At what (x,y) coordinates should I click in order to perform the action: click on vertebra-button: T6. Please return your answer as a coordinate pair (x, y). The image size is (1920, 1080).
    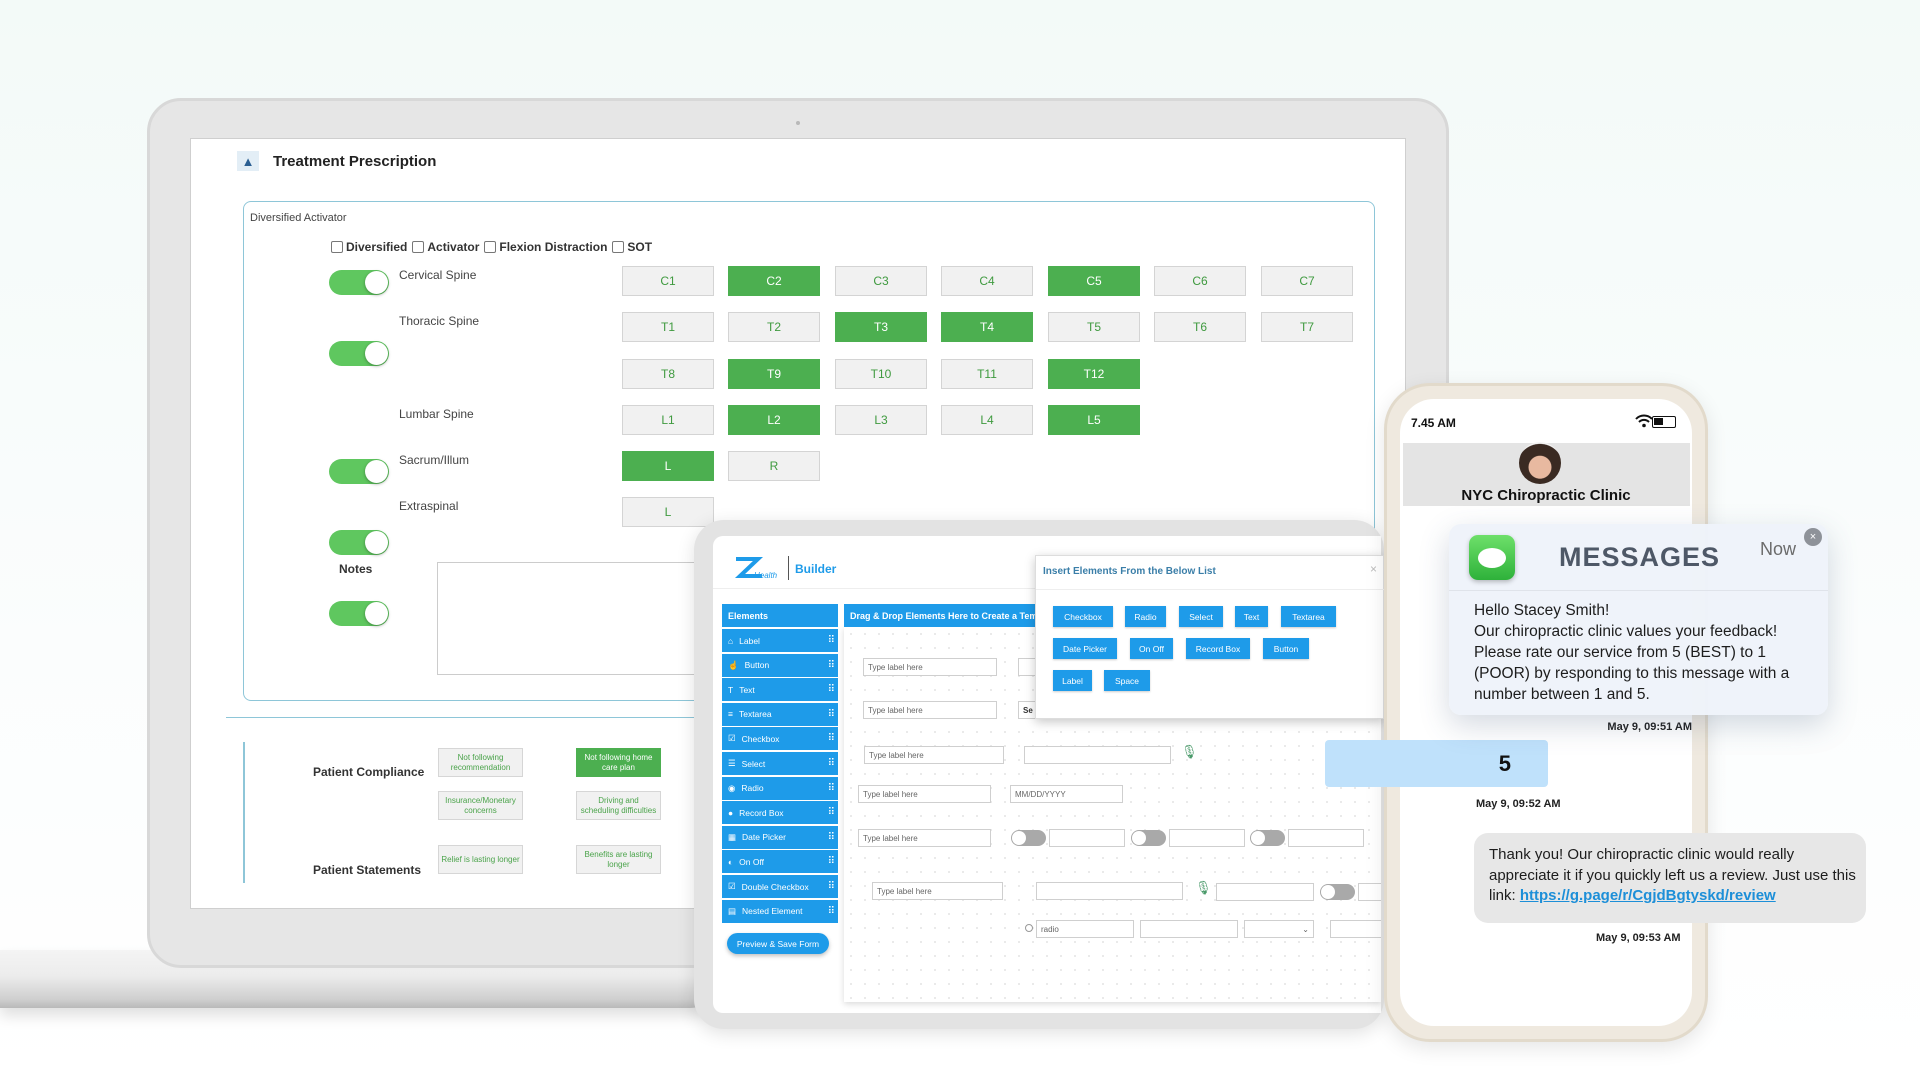
    Looking at the image, I should click on (1200, 327).